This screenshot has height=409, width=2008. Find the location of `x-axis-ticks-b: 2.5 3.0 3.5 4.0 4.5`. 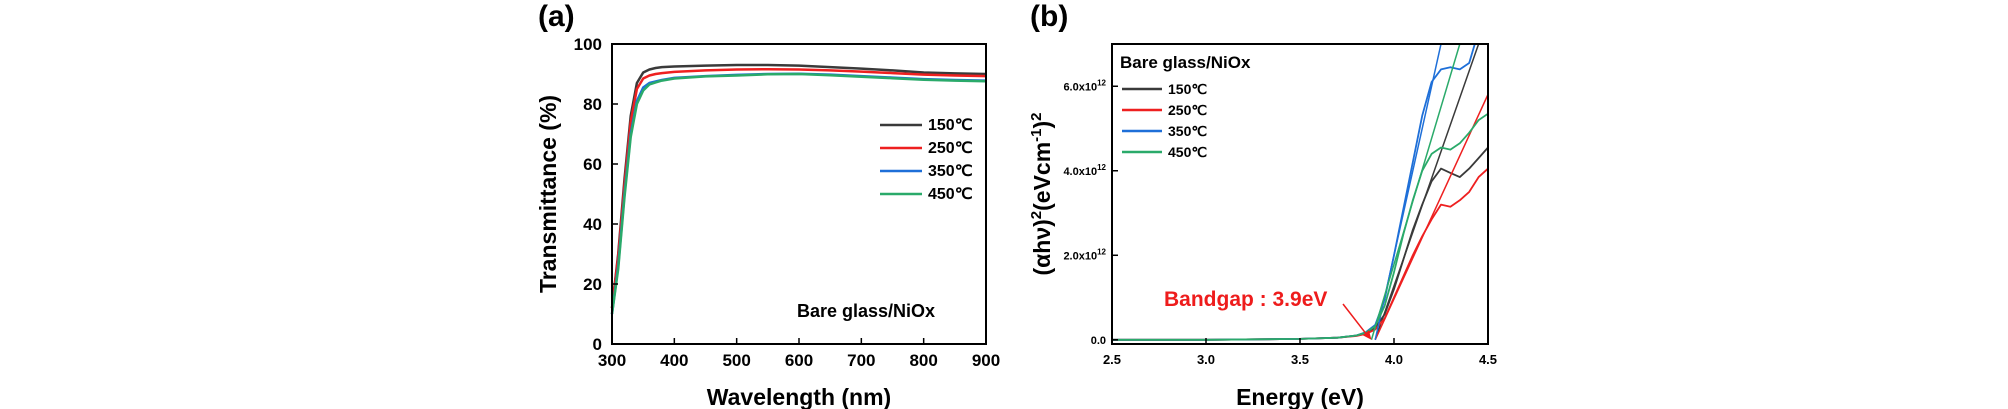

x-axis-ticks-b: 2.5 3.0 3.5 4.0 4.5 is located at coordinates (1300, 352).